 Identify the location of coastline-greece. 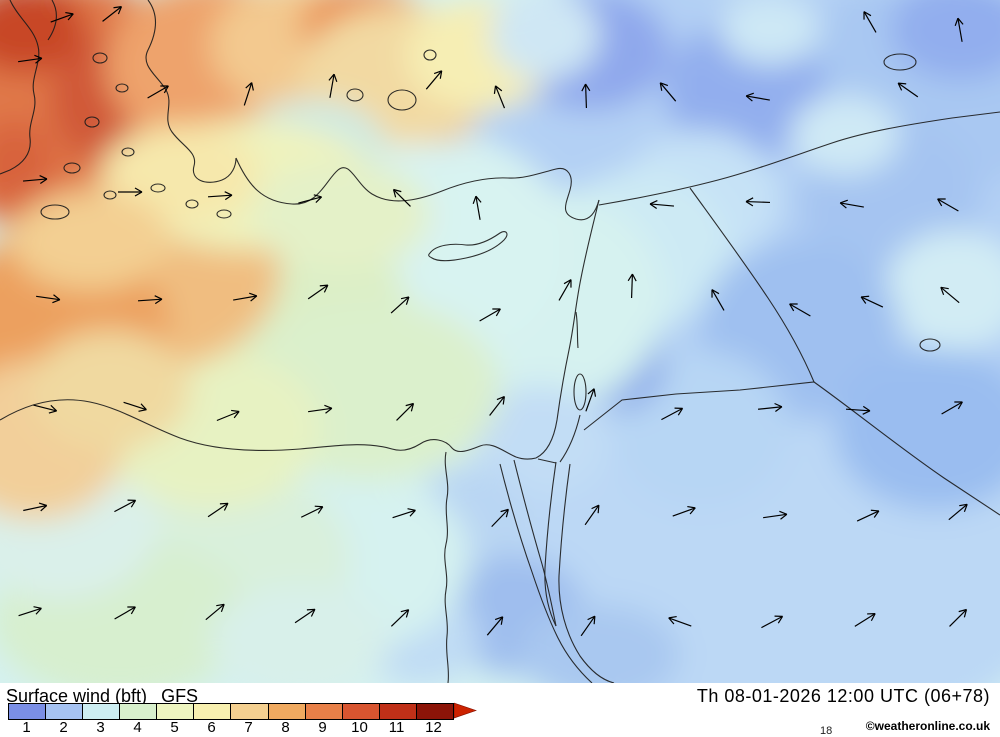
(20, 87).